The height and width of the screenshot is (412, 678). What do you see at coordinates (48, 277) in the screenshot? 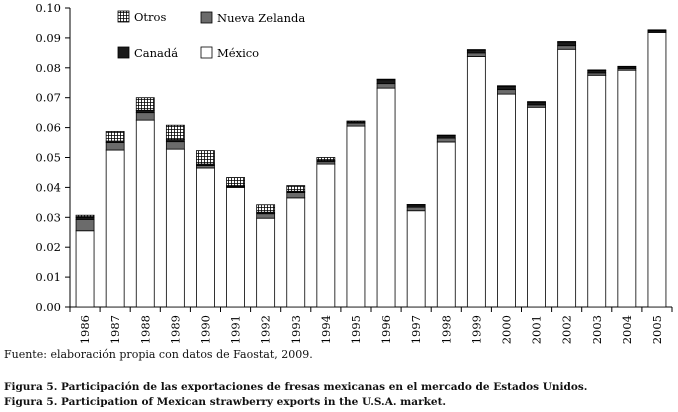
I see `y-tick-label: 0.01` at bounding box center [48, 277].